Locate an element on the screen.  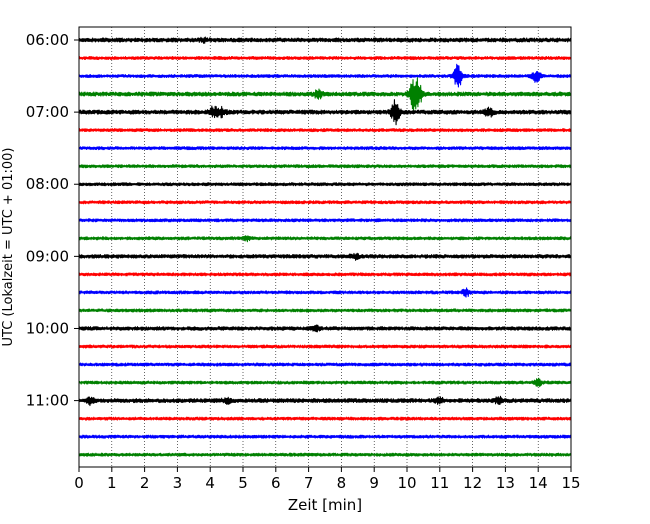
y-axis-label: UTC (Lokalzeit = UTC + 01:00) is located at coordinates (8, 247).